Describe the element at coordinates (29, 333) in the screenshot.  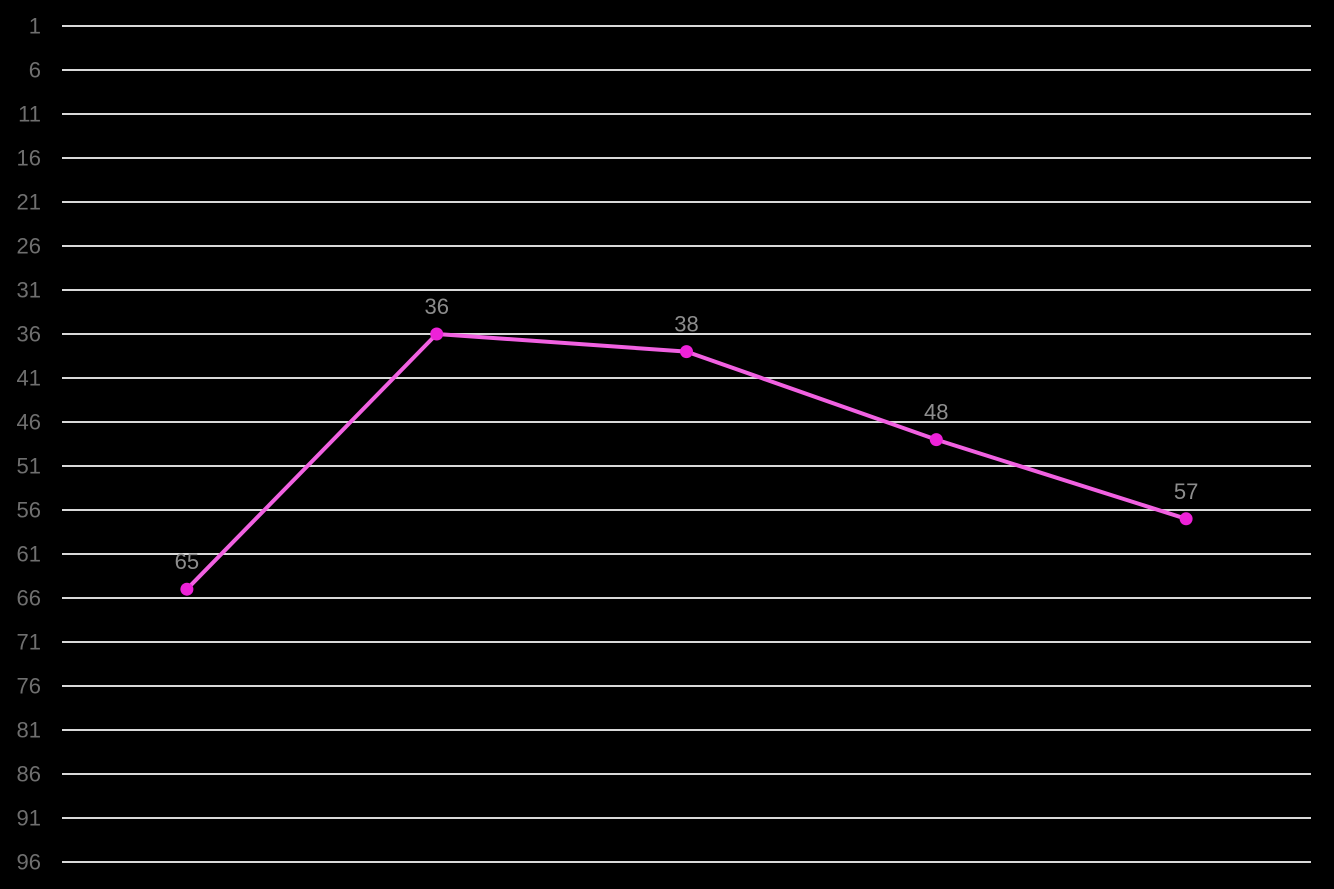
I see `y-axis-tick-label: 36` at that location.